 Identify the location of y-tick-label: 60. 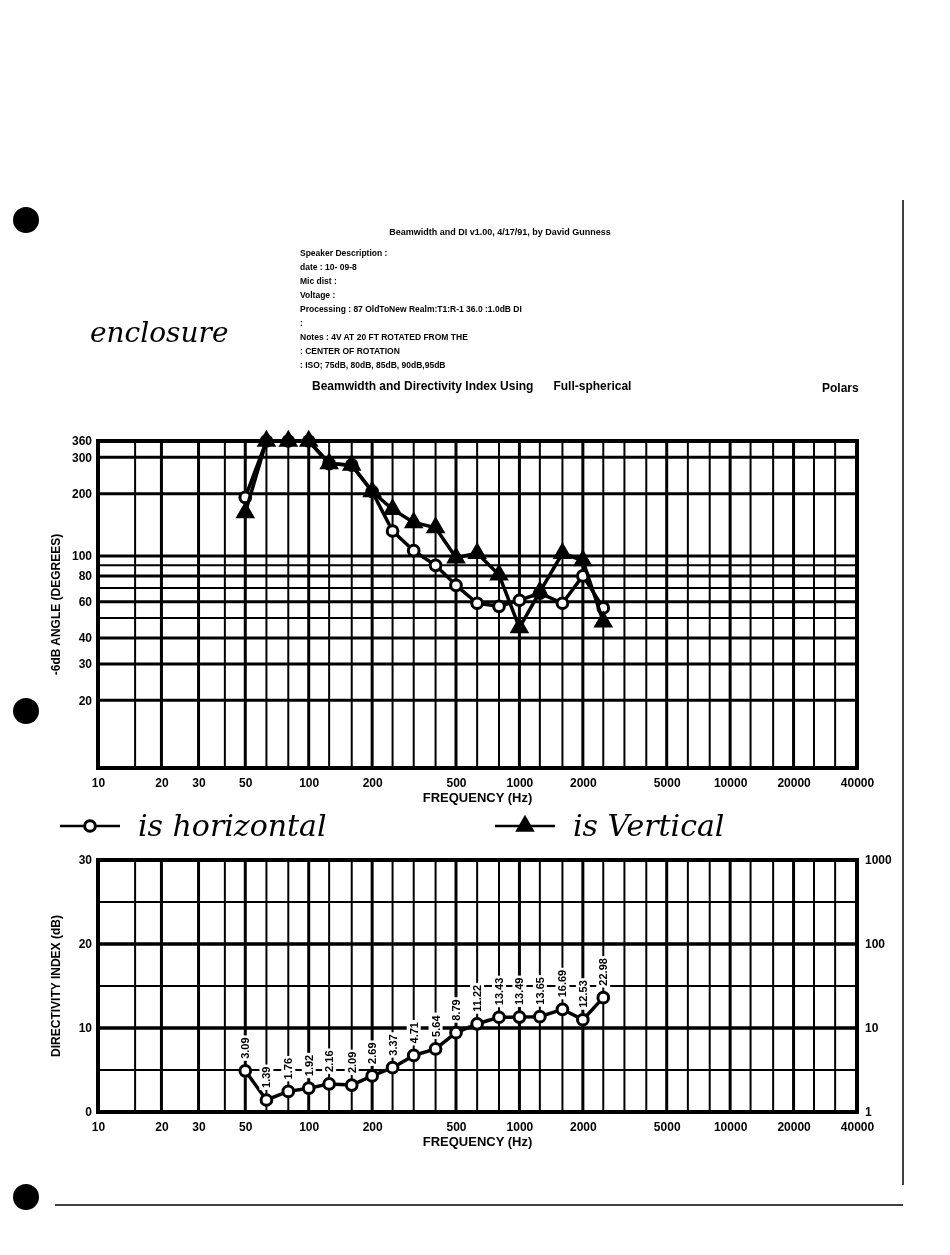
(85, 602).